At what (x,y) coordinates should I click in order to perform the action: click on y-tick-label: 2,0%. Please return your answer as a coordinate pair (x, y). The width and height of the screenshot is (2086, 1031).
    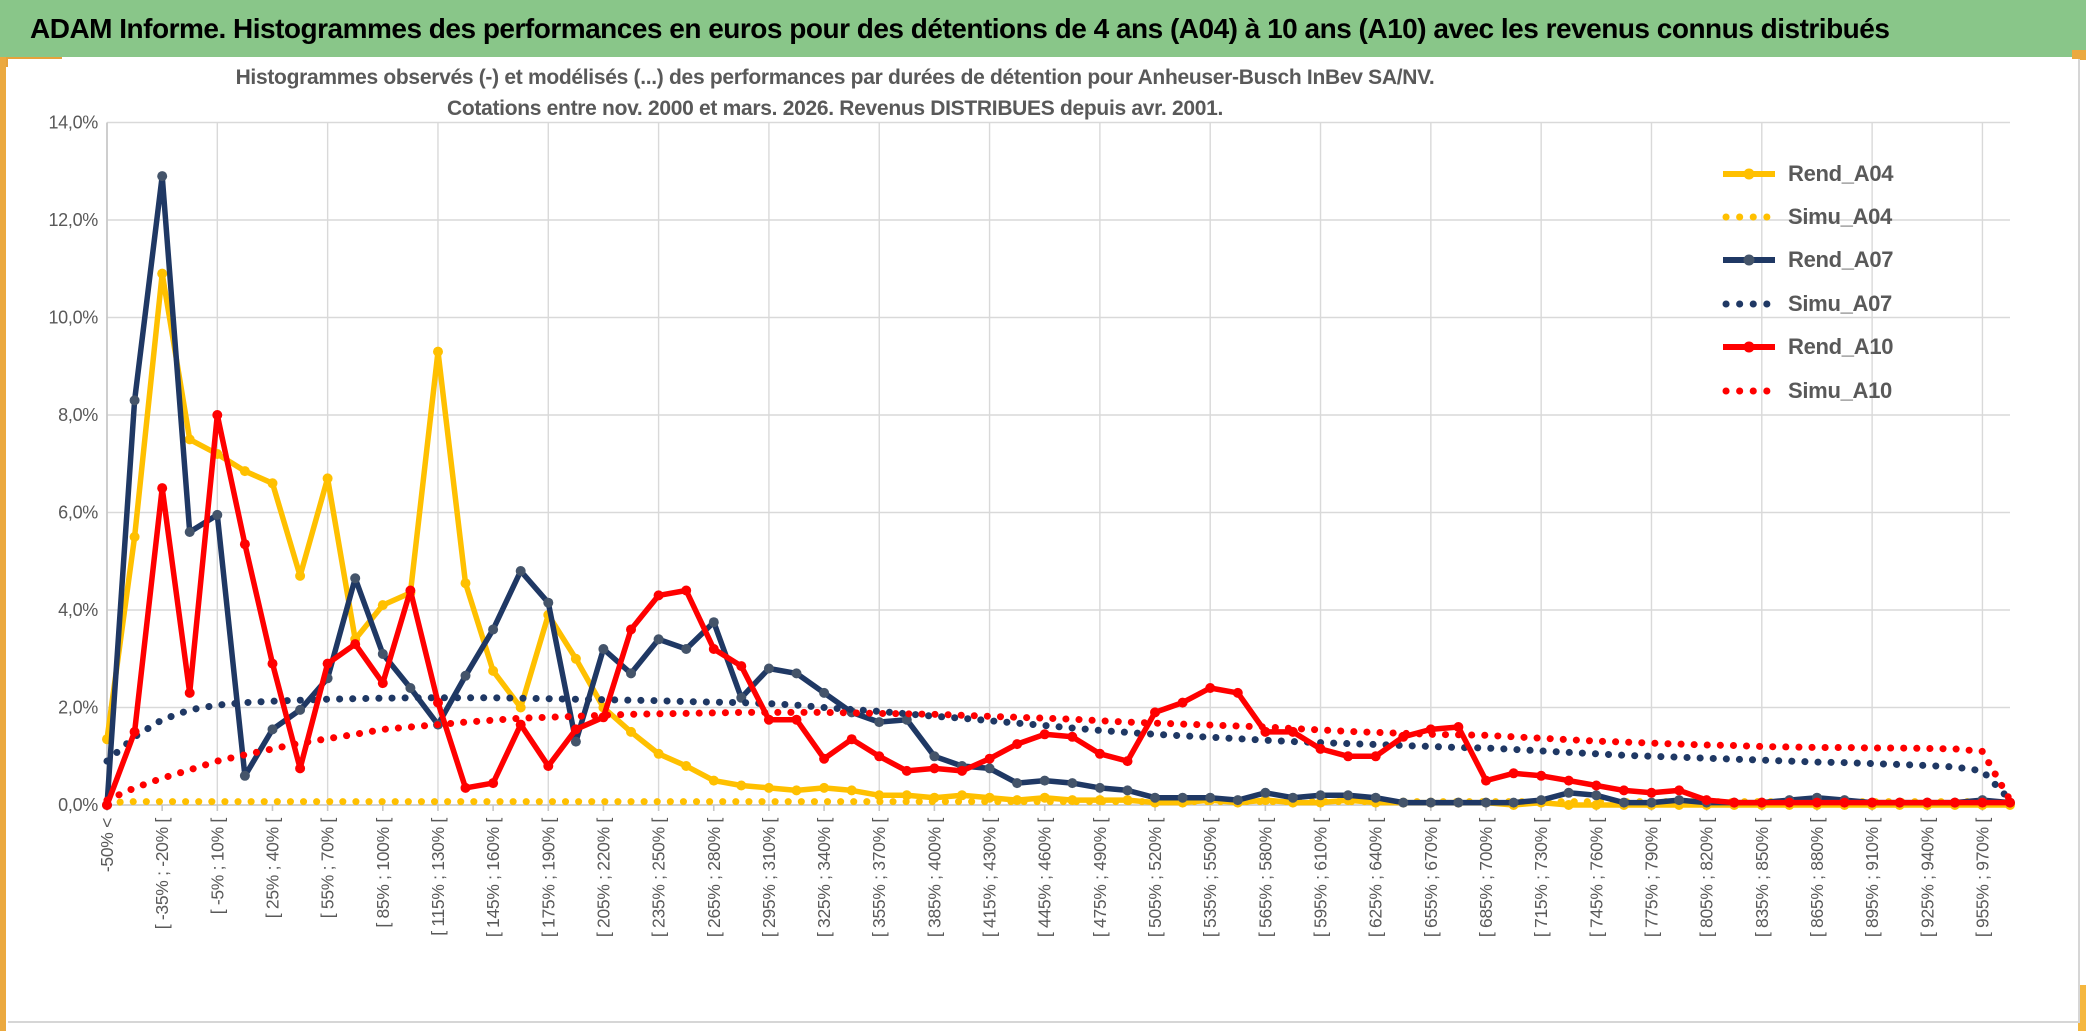
    Looking at the image, I should click on (78, 708).